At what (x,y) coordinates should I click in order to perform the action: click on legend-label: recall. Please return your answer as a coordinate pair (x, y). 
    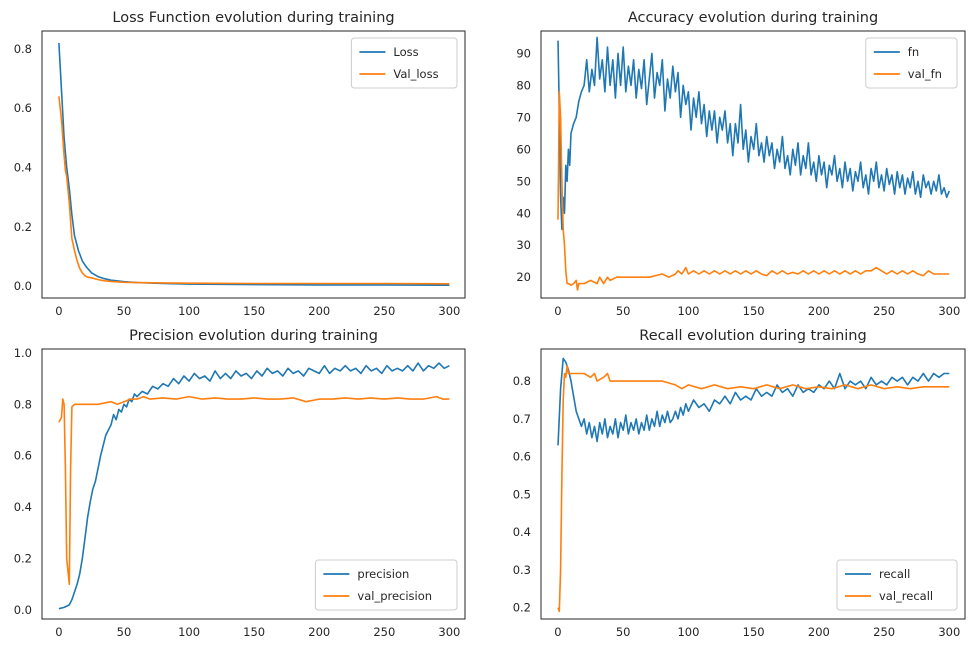
    Looking at the image, I should click on (894, 574).